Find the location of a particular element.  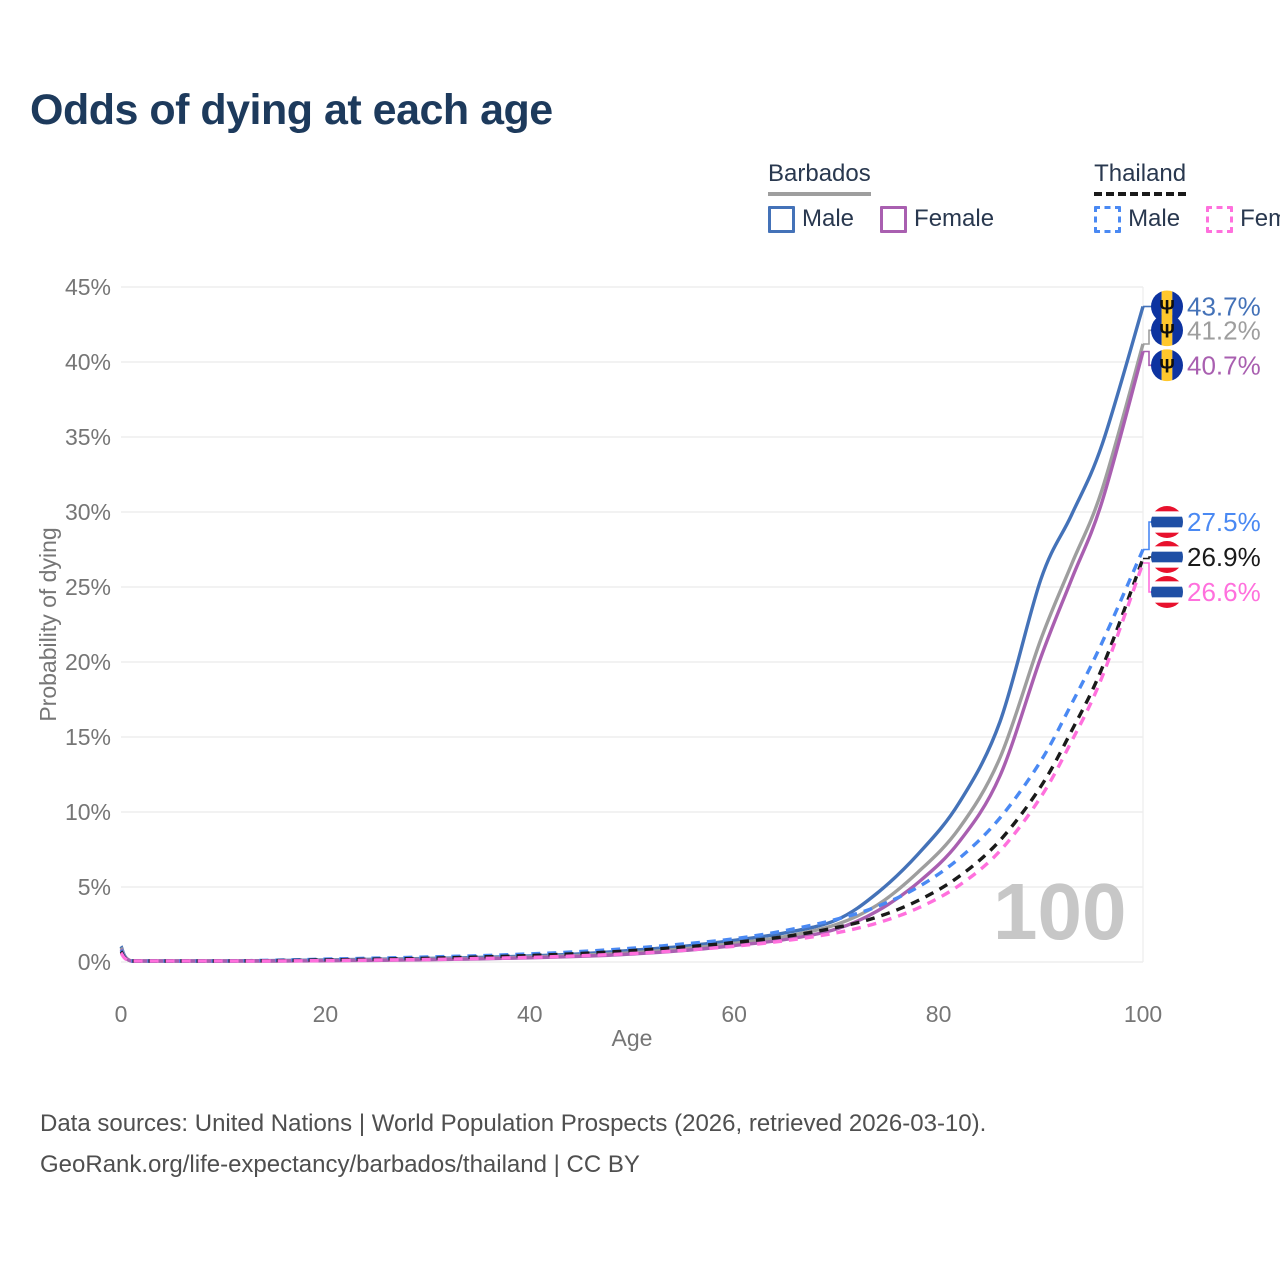

y-tick-label: 30% is located at coordinates (88, 512).